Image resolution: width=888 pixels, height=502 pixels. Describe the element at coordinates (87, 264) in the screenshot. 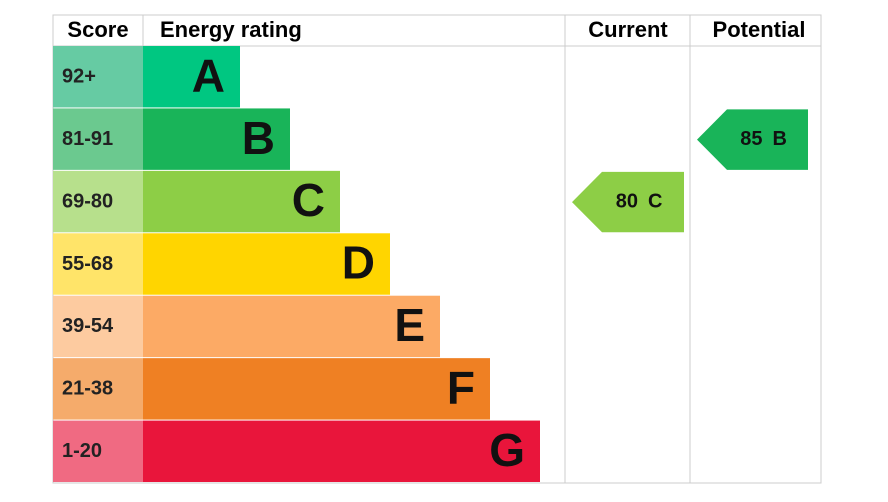

I see `score-label: 55-68` at that location.